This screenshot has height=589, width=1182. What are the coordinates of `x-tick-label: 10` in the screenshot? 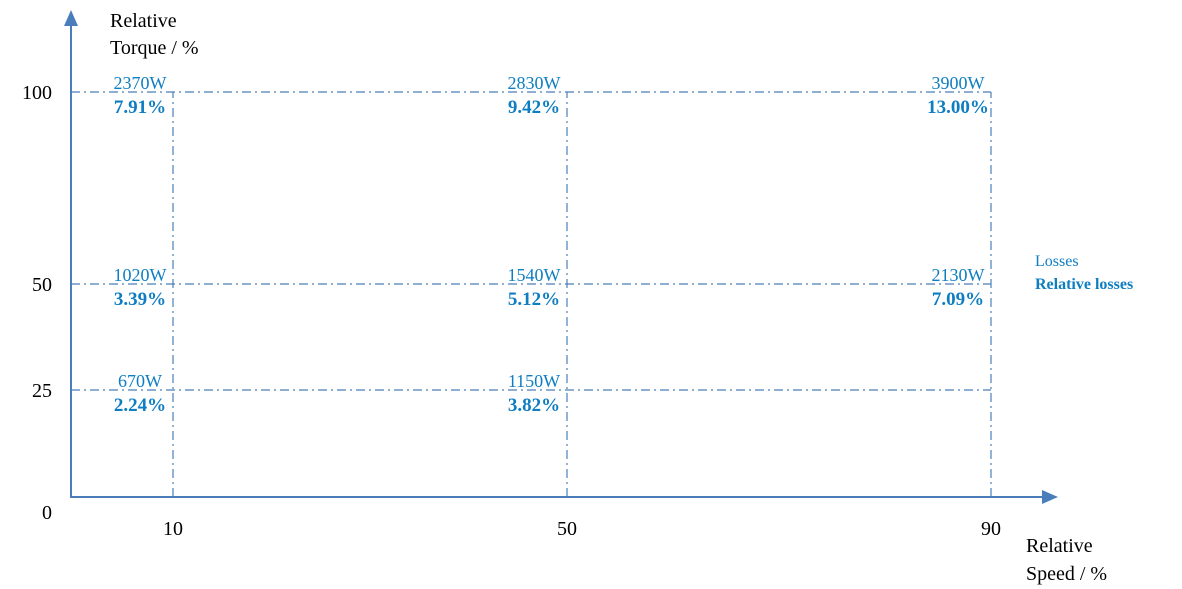 It's located at (173, 529).